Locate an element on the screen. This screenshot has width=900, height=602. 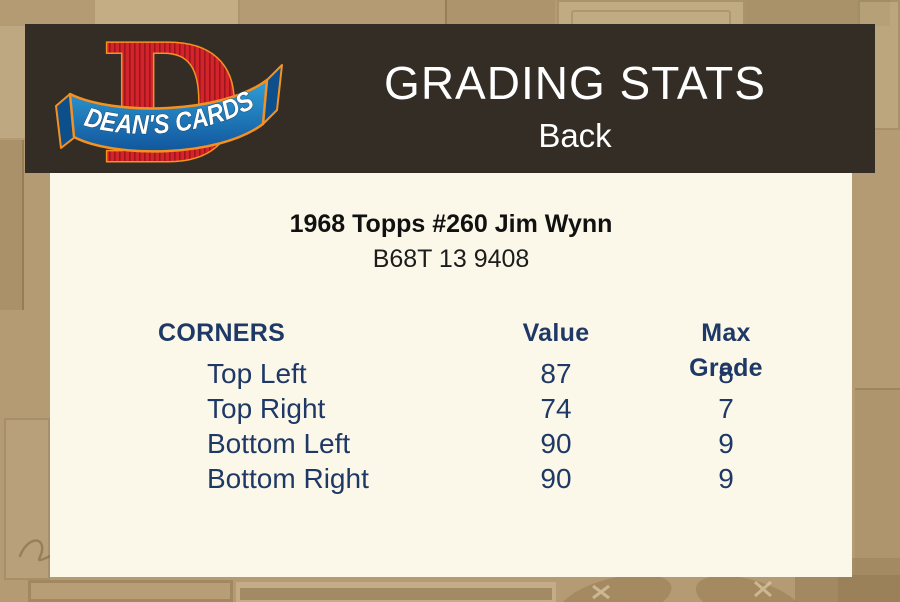
card-title: 1968 Topps #260 Jim Wynn is located at coordinates (451, 224).